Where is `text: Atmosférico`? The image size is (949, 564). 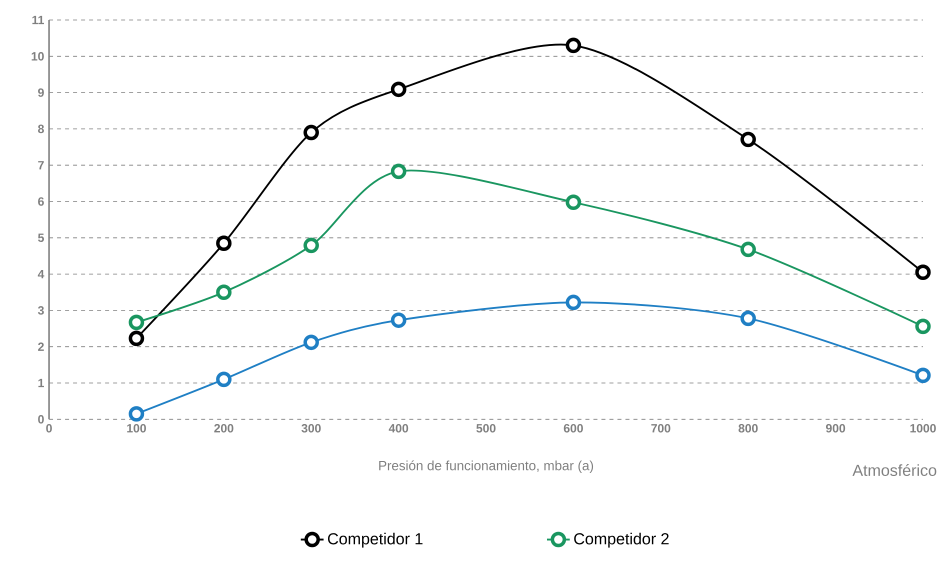
text: Atmosférico is located at coordinates (894, 470).